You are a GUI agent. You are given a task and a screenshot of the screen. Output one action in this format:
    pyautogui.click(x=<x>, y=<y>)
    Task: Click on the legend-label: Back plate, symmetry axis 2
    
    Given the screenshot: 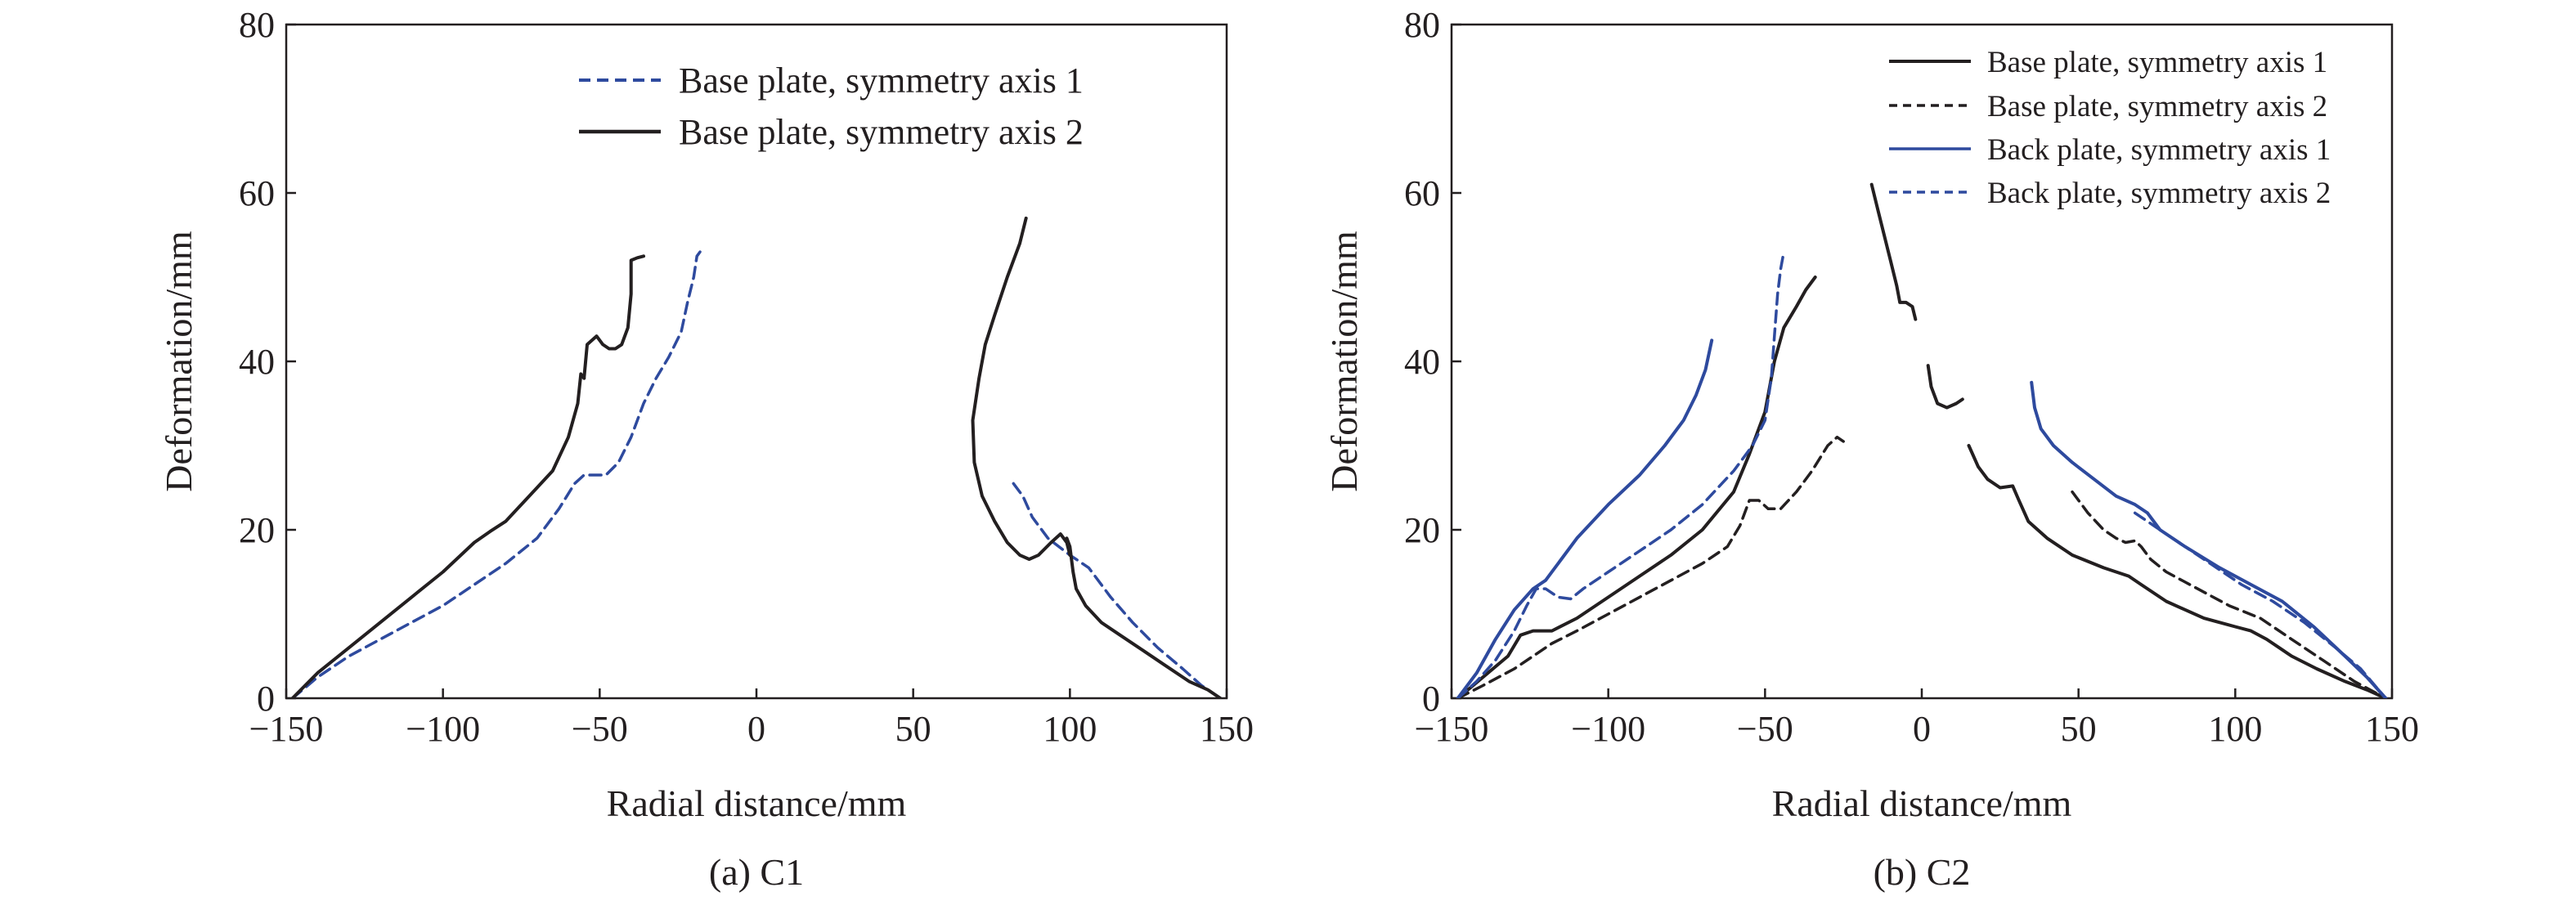 What is the action you would take?
    pyautogui.click(x=2159, y=193)
    